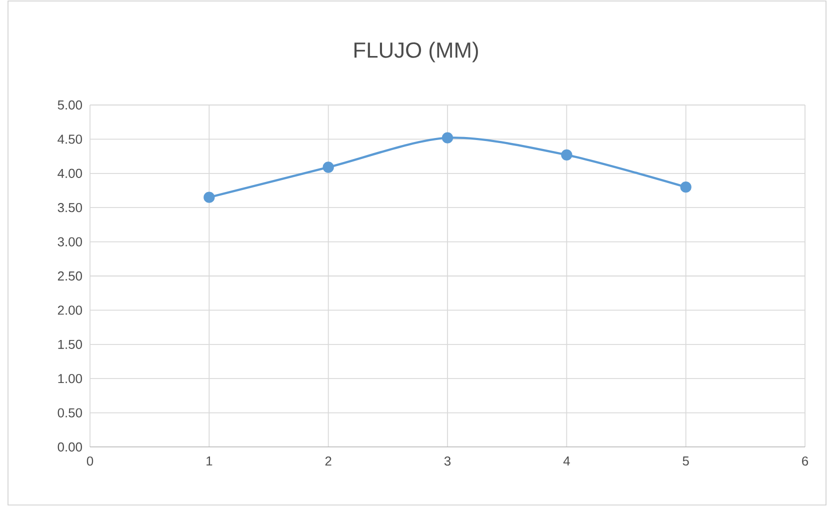 The image size is (832, 507). I want to click on y-tick-label: 2.50, so click(70, 276).